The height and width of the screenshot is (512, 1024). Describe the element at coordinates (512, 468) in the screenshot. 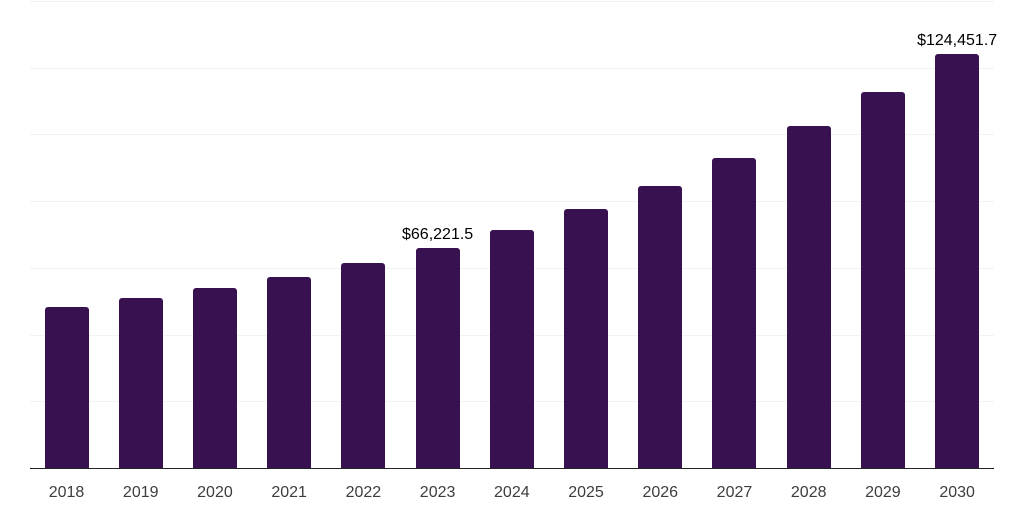

I see `x-axis-line` at that location.